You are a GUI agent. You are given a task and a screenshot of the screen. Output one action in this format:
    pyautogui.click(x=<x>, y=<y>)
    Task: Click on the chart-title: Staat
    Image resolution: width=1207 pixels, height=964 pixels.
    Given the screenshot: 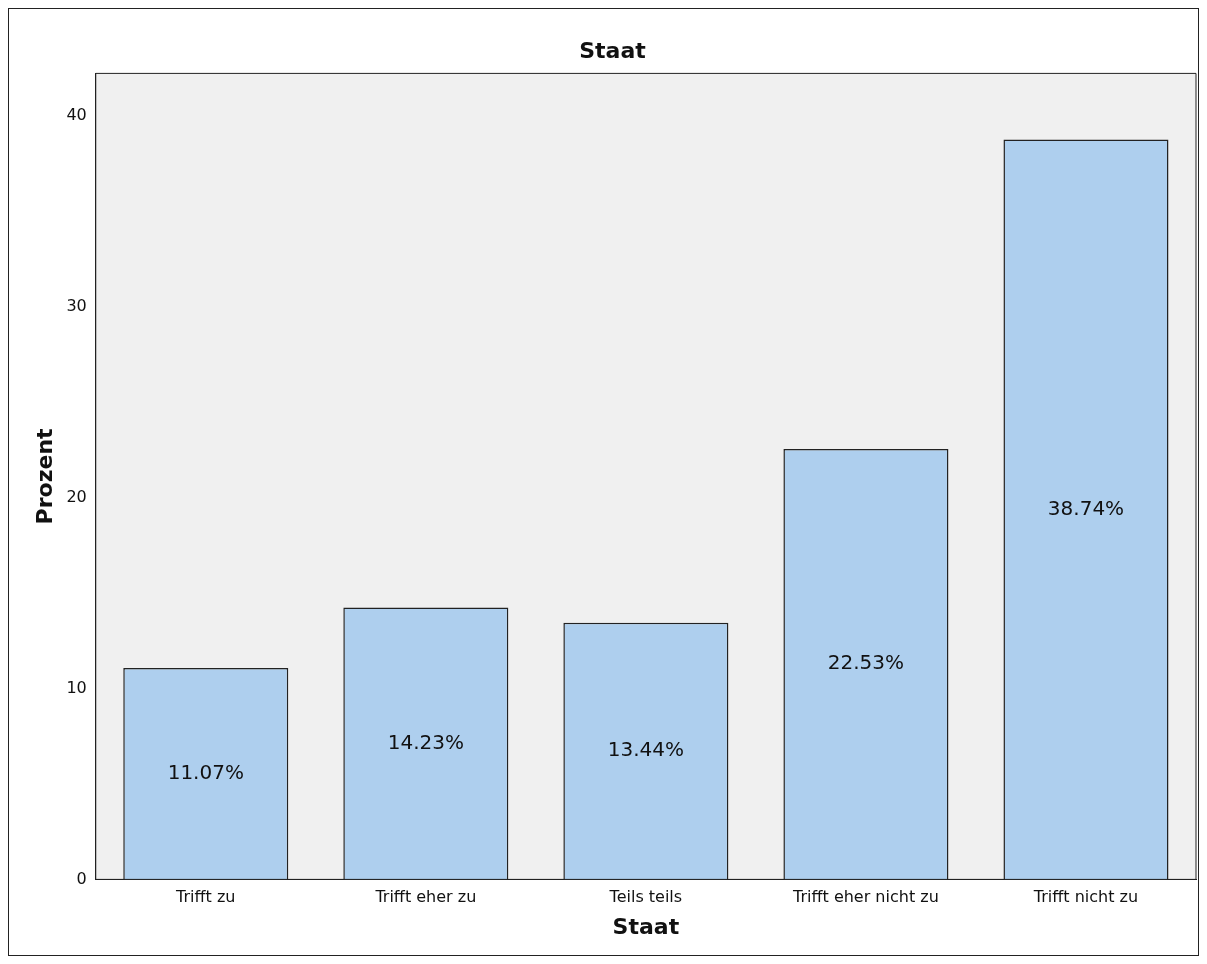 What is the action you would take?
    pyautogui.click(x=613, y=50)
    